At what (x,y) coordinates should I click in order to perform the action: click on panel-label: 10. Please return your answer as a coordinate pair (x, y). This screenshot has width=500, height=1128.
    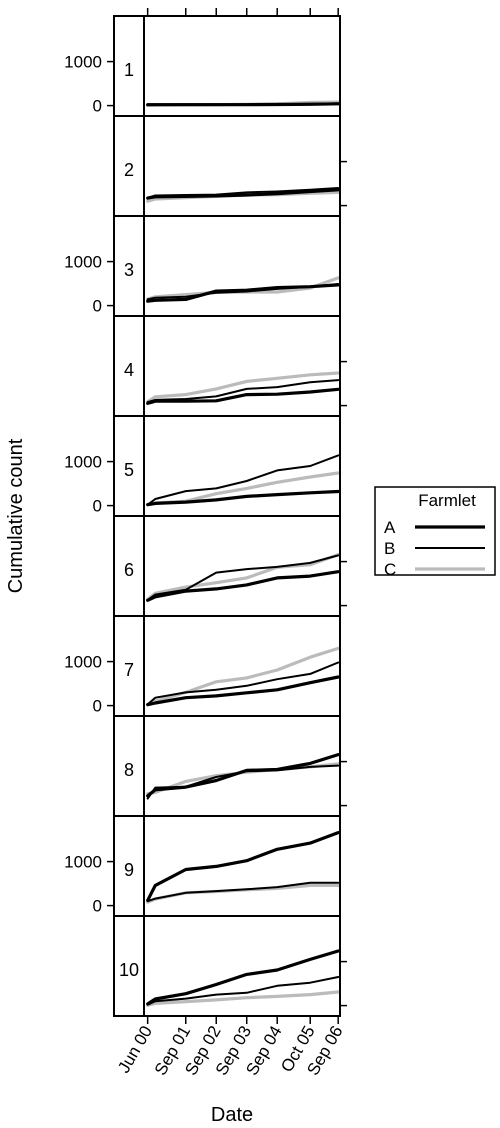
    Looking at the image, I should click on (129, 970).